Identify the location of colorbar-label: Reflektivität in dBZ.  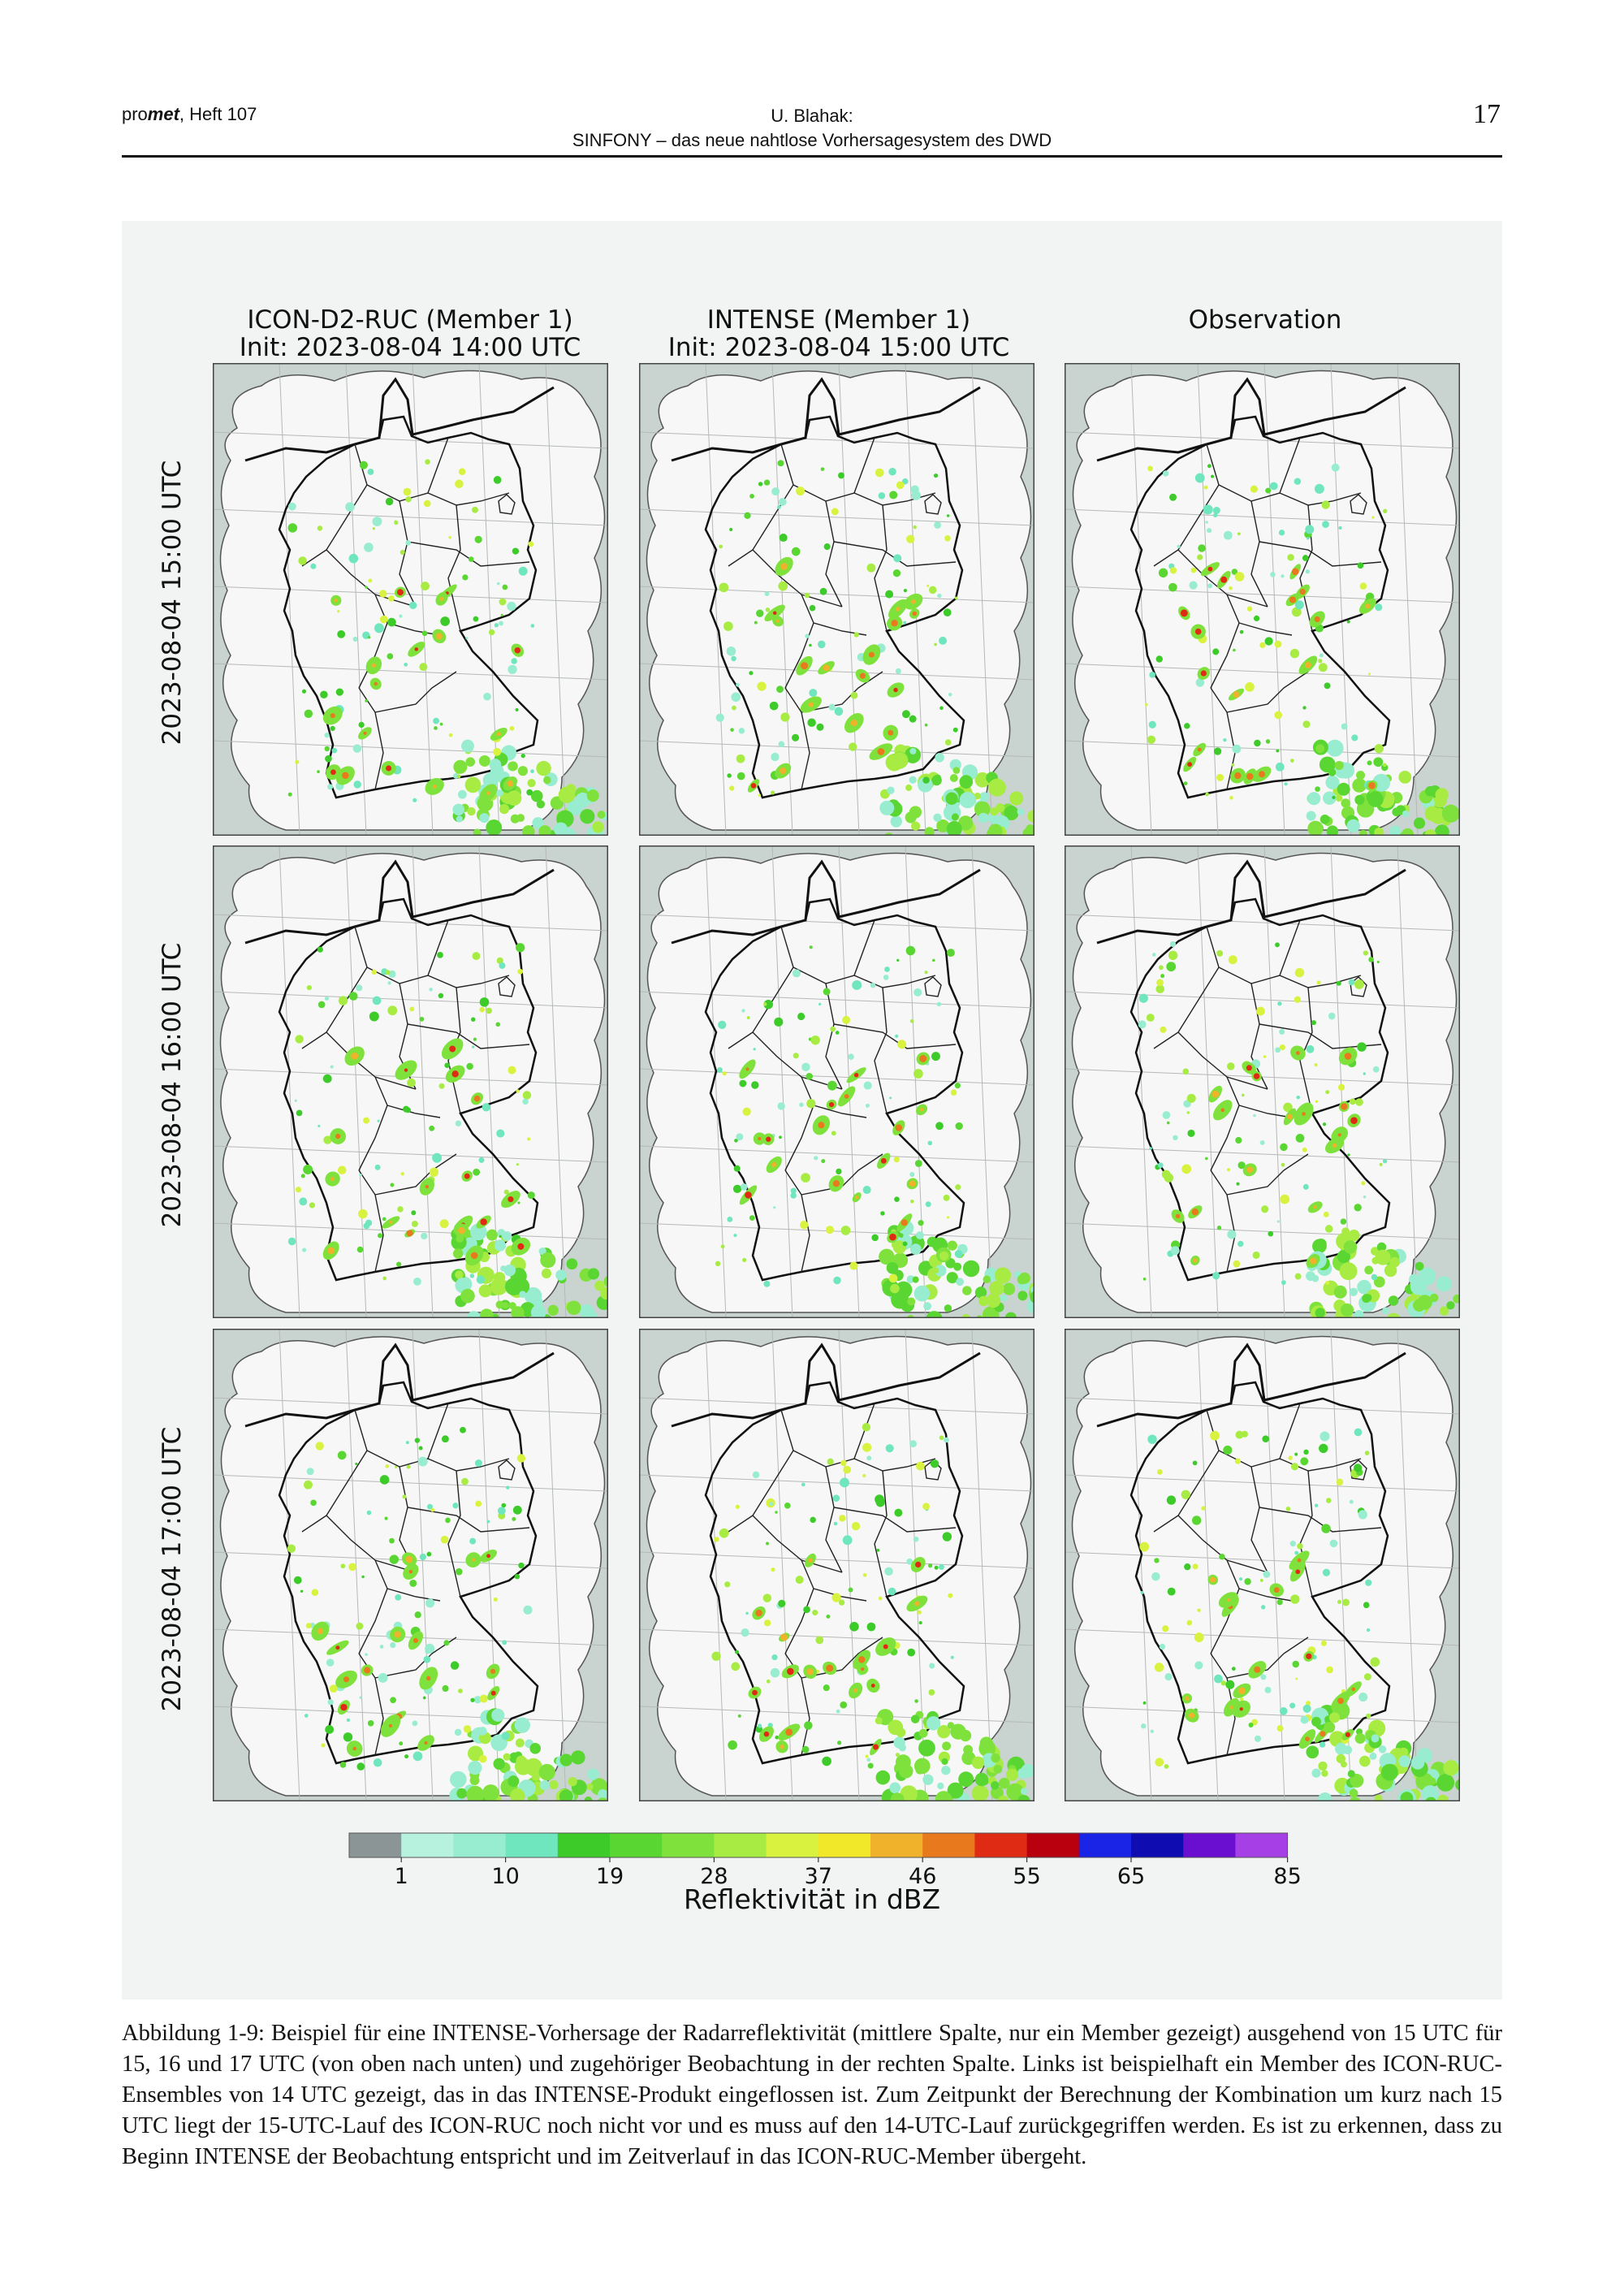
(812, 1899).